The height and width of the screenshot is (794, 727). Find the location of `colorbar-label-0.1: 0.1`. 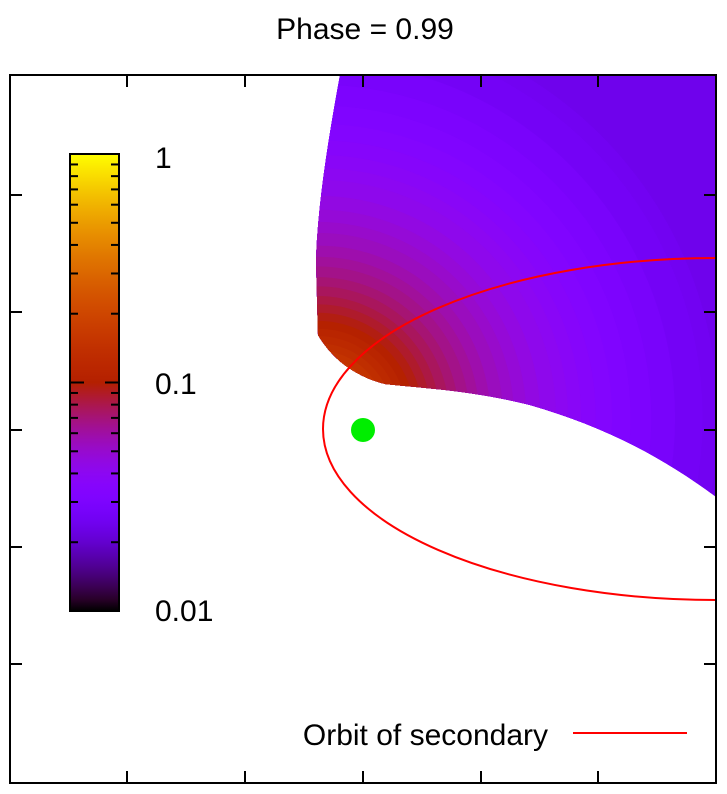

colorbar-label-0.1: 0.1 is located at coordinates (176, 384).